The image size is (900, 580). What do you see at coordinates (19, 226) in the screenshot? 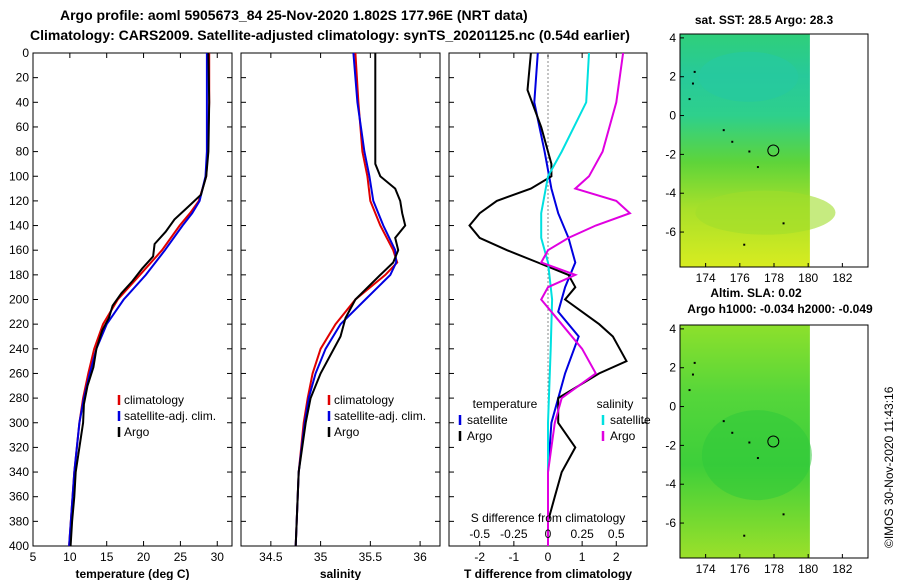
I see `y-tick-label: 140` at bounding box center [19, 226].